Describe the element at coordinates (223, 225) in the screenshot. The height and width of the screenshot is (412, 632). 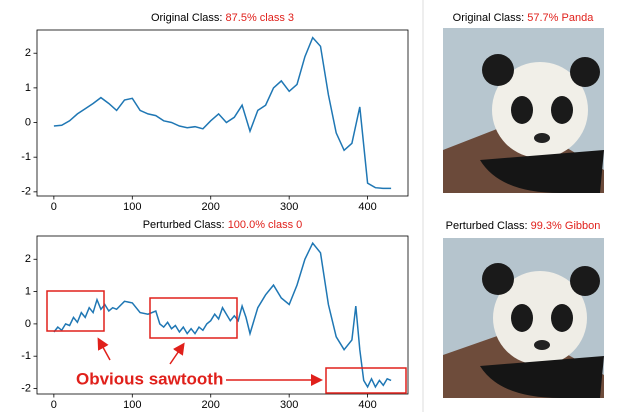
I see `chart-title: Perturbed Class: 100.0% class 0` at that location.